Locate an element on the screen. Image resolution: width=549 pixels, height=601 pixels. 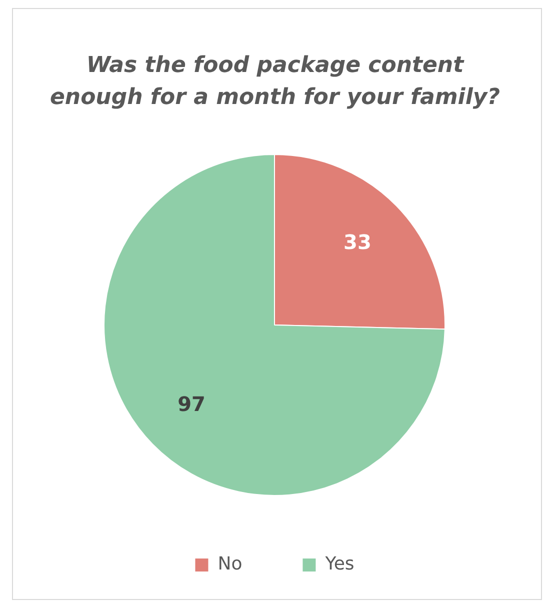
data-label: 97 is located at coordinates (192, 404).